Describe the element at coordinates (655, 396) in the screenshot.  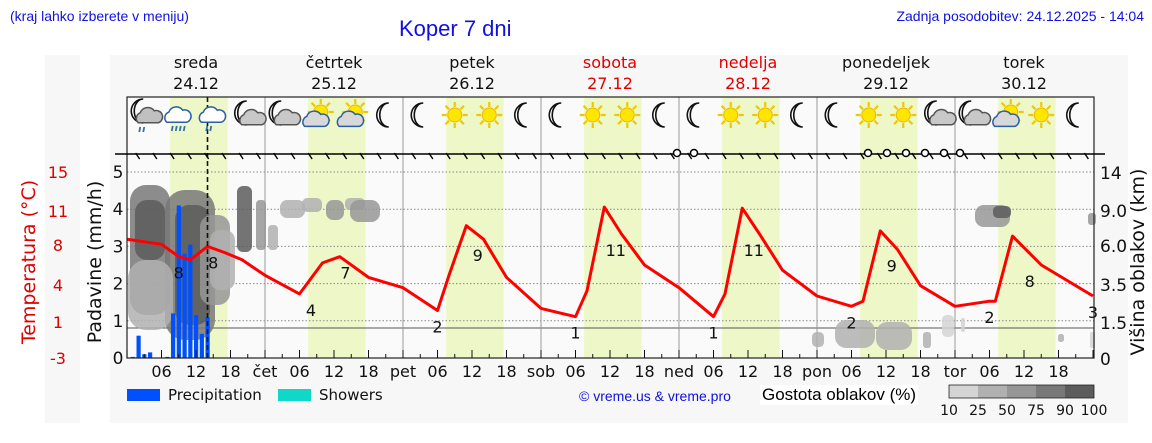
I see `copyright-link: © vreme.us & vreme.pro` at that location.